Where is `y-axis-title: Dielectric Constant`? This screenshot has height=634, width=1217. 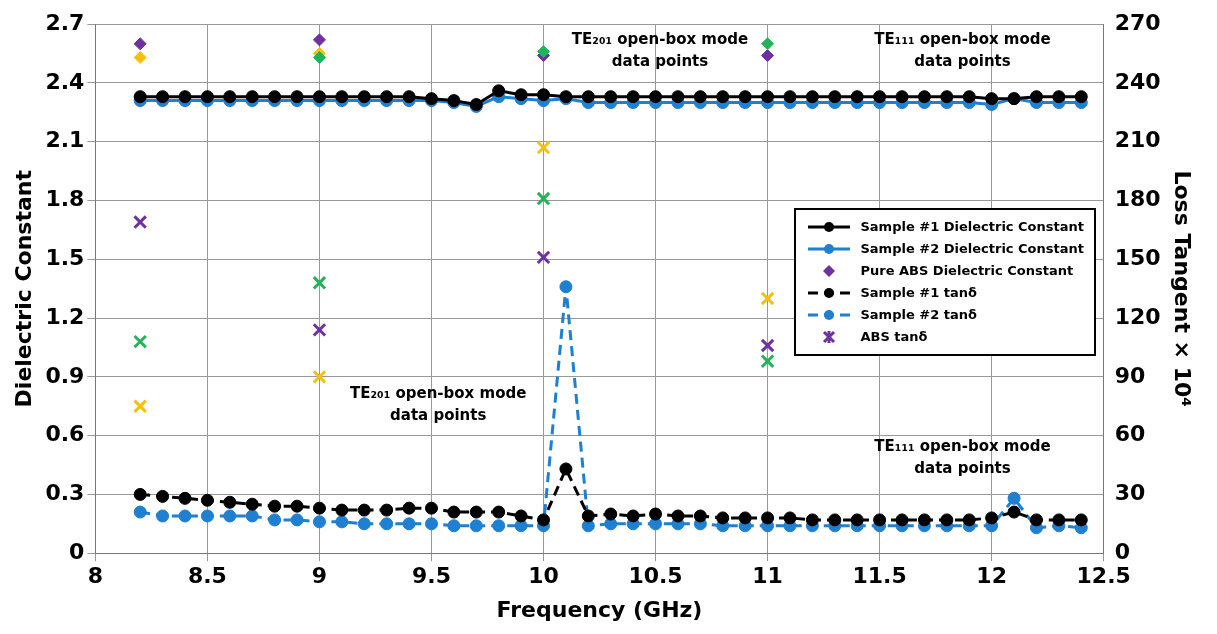 y-axis-title: Dielectric Constant is located at coordinates (23, 288).